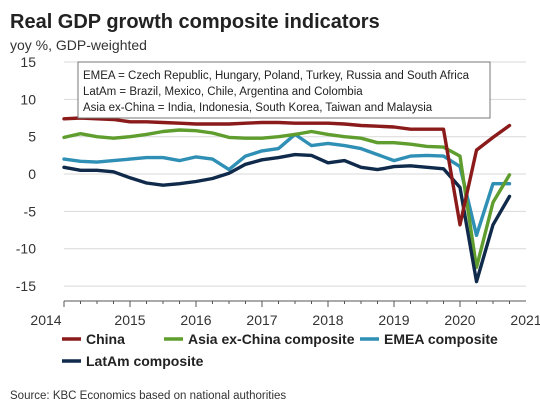  Describe the element at coordinates (129, 320) in the screenshot. I see `x-tick-label: 2015` at that location.